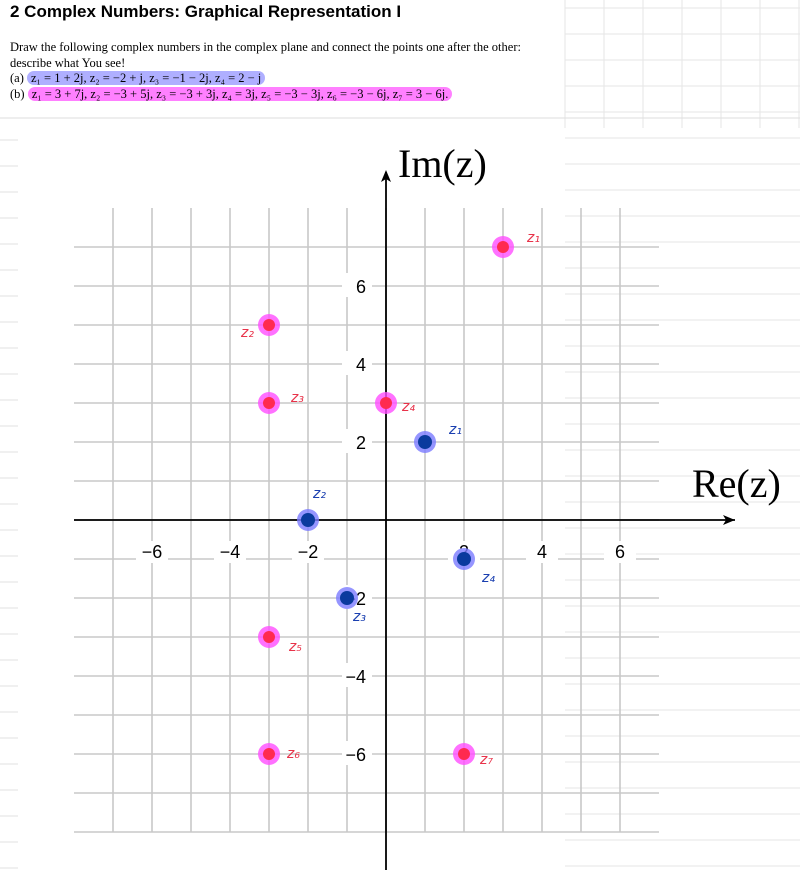 This screenshot has width=800, height=880. What do you see at coordinates (293, 754) in the screenshot?
I see `point-b-label: z₆` at bounding box center [293, 754].